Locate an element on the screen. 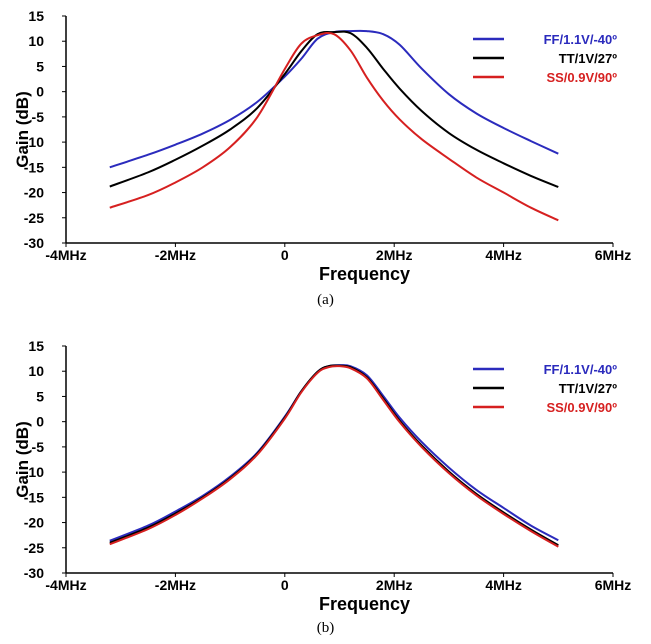 The image size is (651, 644). chart-a-caption: (a) is located at coordinates (325, 300).